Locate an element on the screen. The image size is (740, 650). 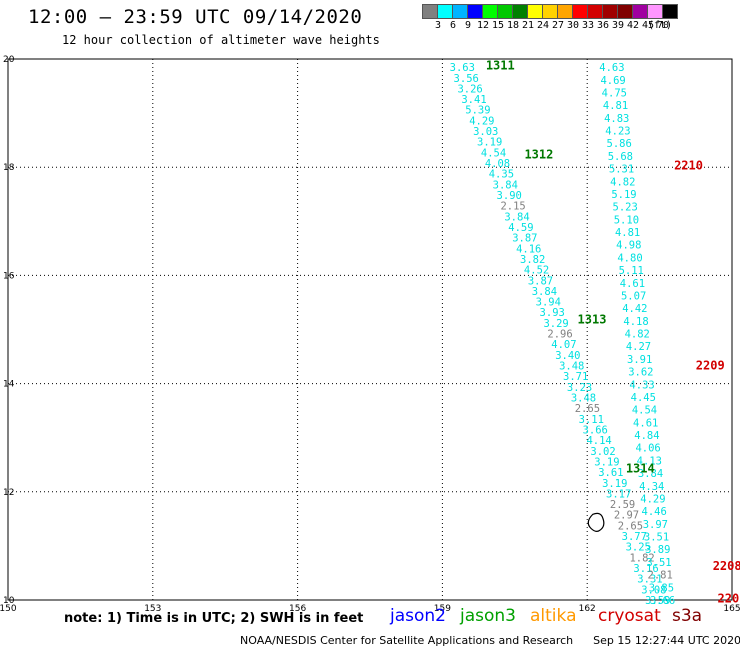
wave-height-label: 5.68 is located at coordinates (620, 157).